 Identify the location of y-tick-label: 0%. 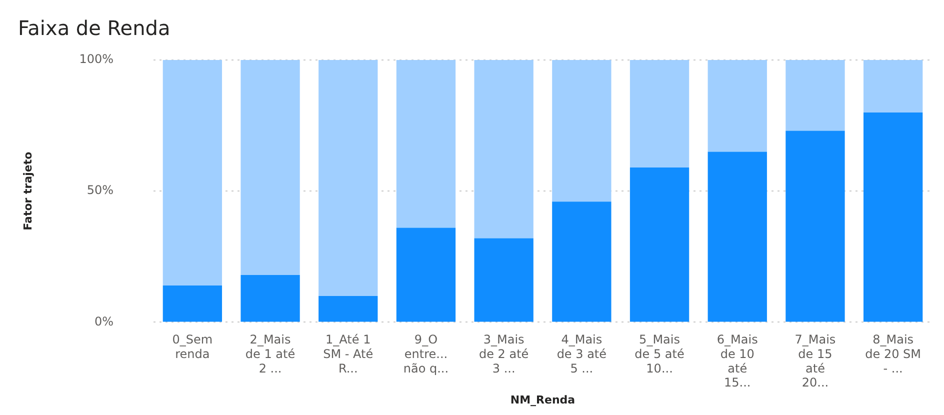
(104, 321).